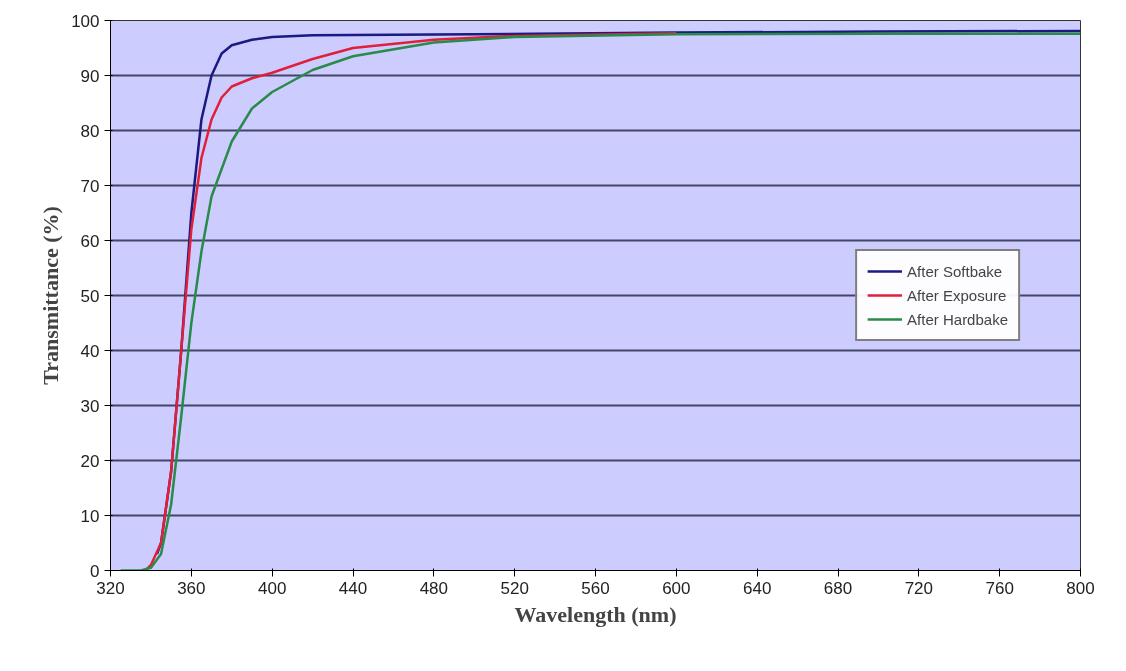  I want to click on y-tick-label: 100, so click(85, 21).